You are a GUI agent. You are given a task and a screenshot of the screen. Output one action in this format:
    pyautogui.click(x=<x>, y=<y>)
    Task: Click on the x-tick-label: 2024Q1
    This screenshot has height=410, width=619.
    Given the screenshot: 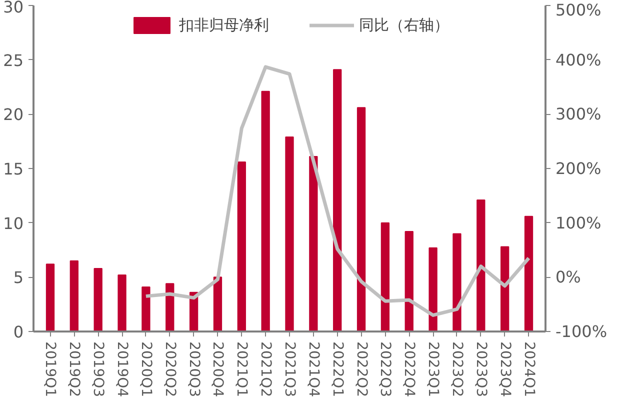 What is the action you would take?
    pyautogui.click(x=528, y=370)
    